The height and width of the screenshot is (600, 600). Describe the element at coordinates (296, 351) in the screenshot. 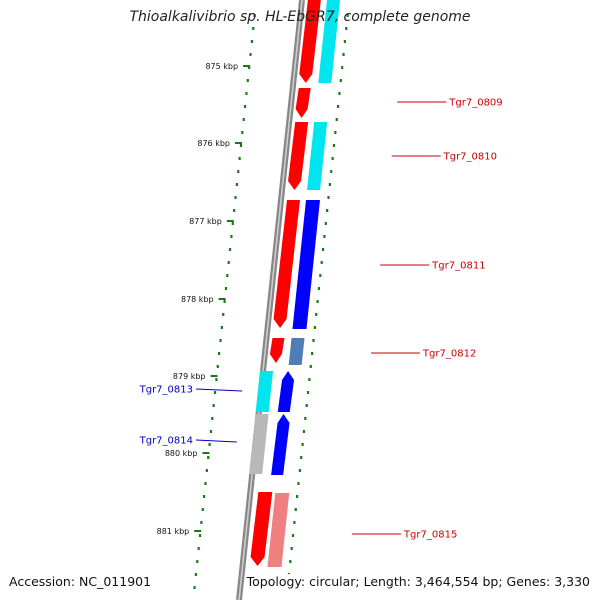

I see `feature-steelblue-bar` at that location.